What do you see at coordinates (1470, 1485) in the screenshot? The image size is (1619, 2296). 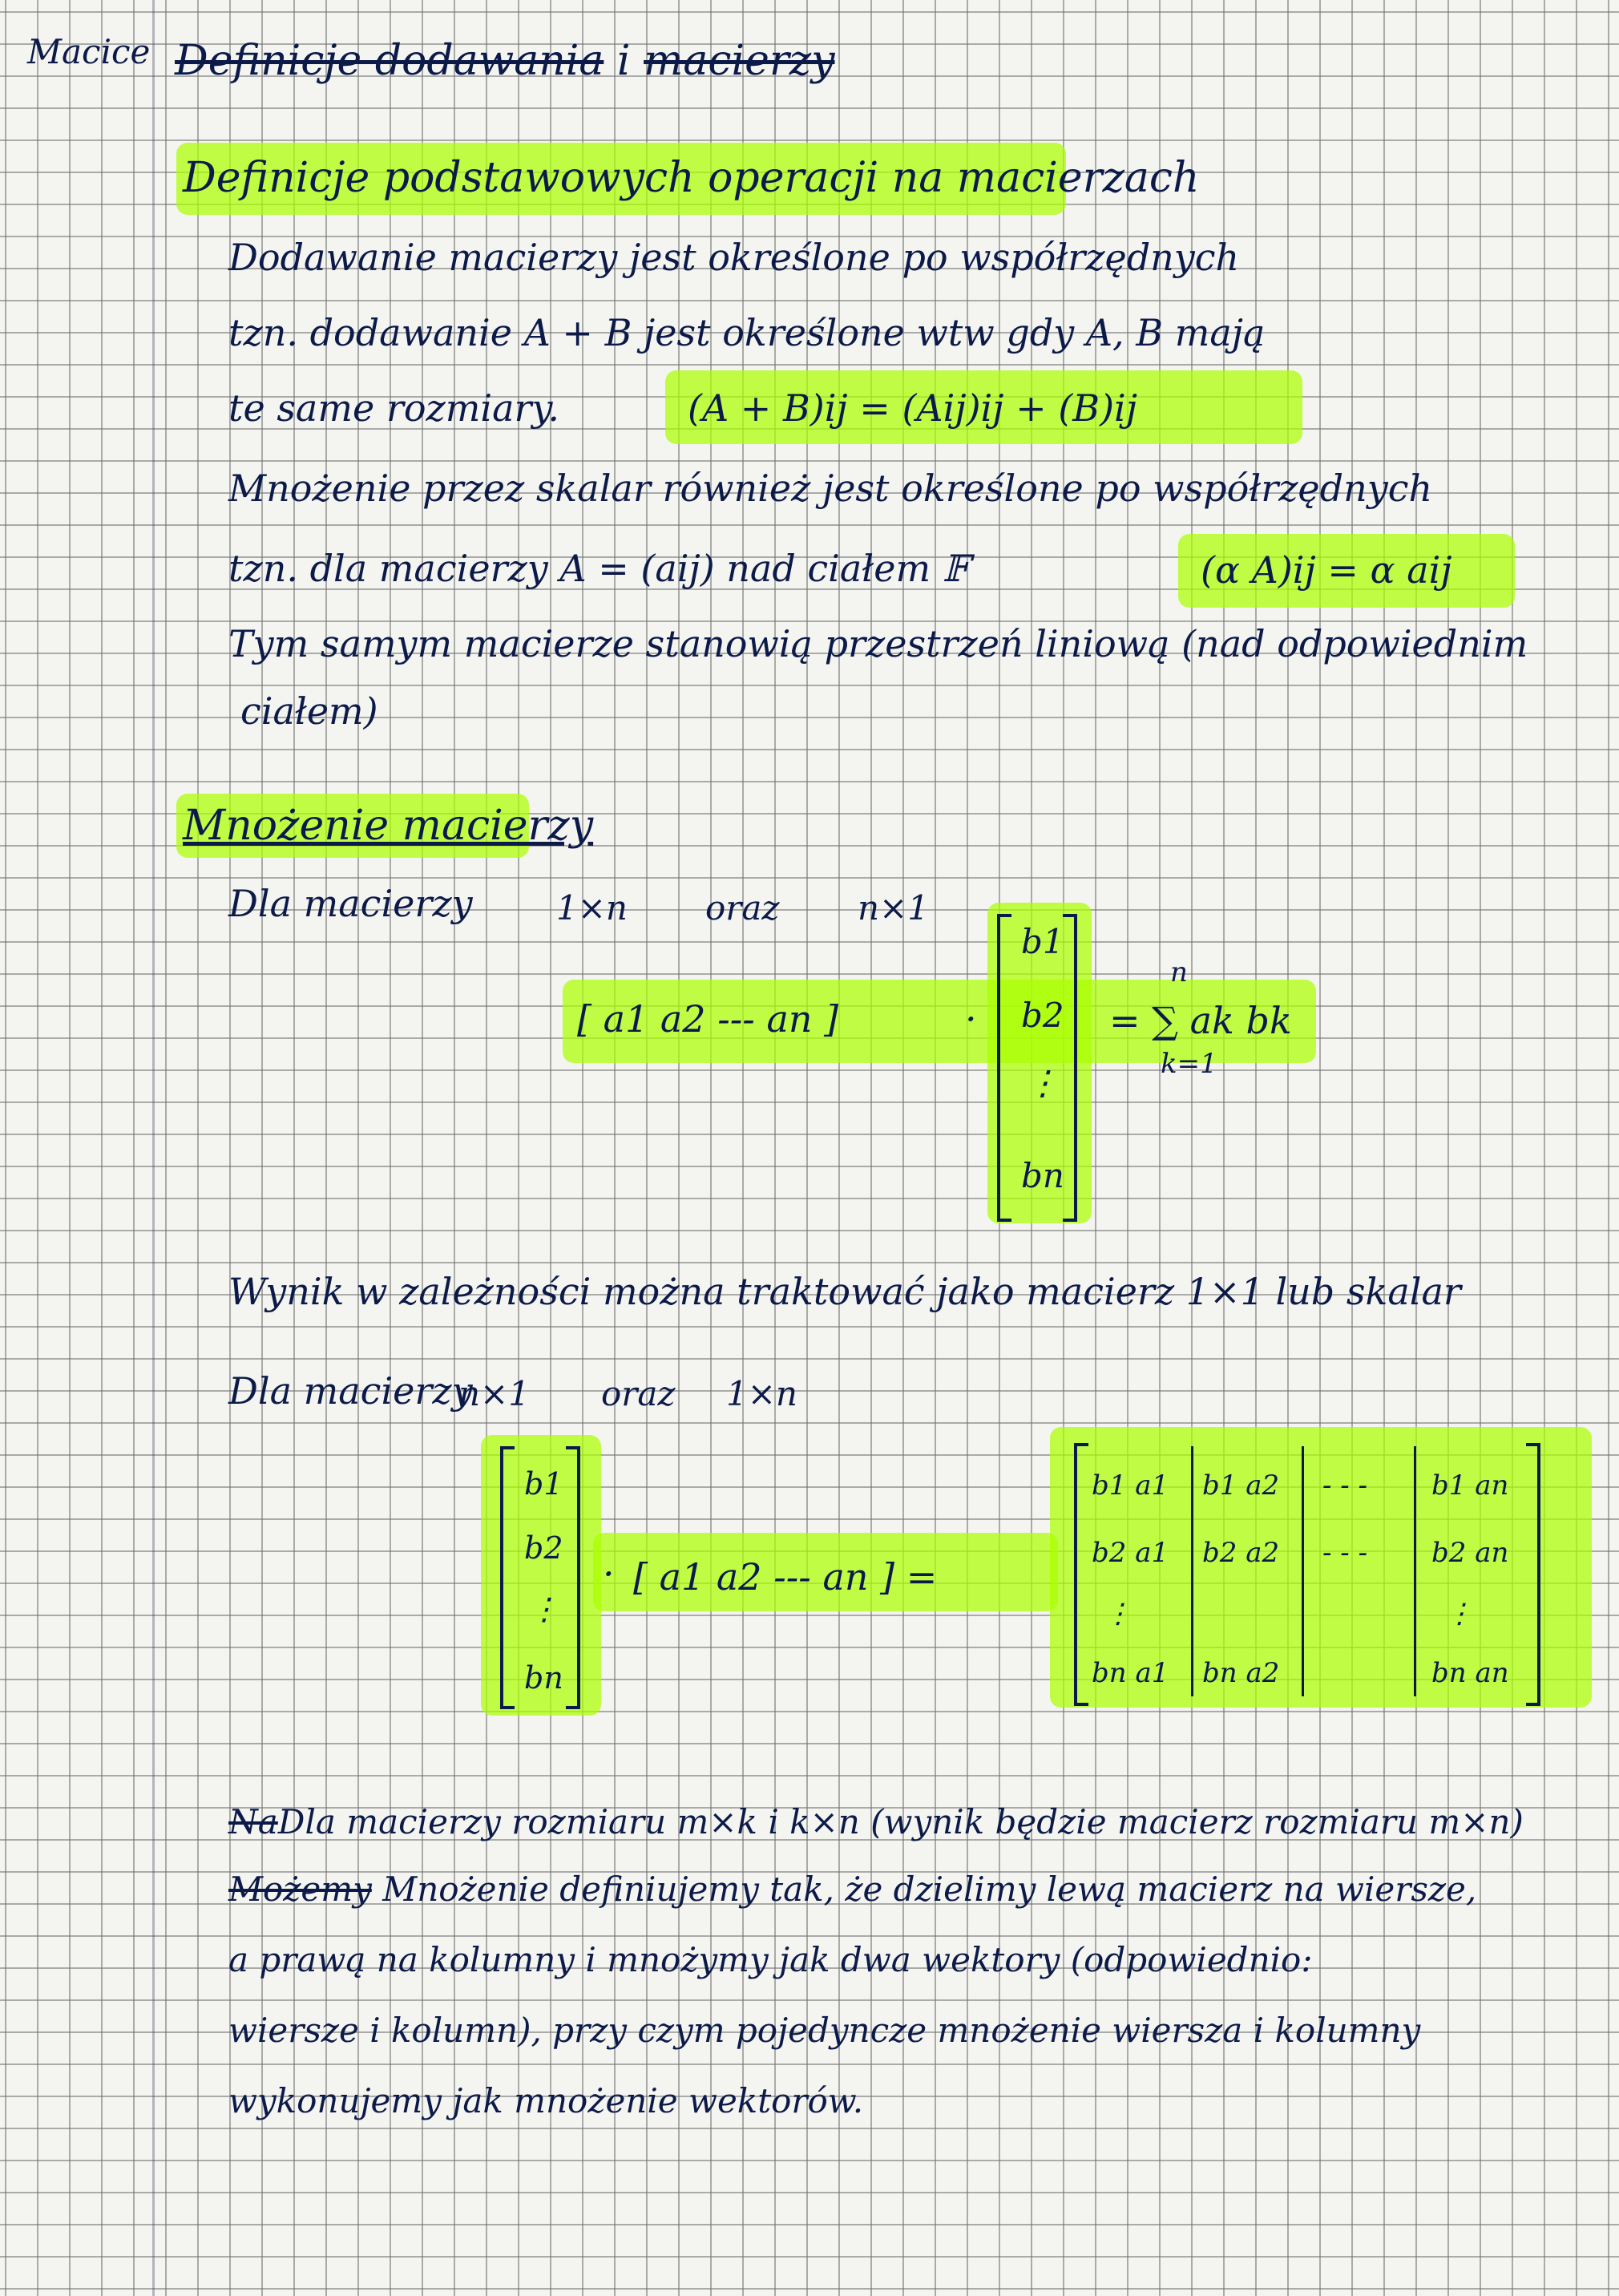 I see `outer-matrix-cell: b1 an` at bounding box center [1470, 1485].